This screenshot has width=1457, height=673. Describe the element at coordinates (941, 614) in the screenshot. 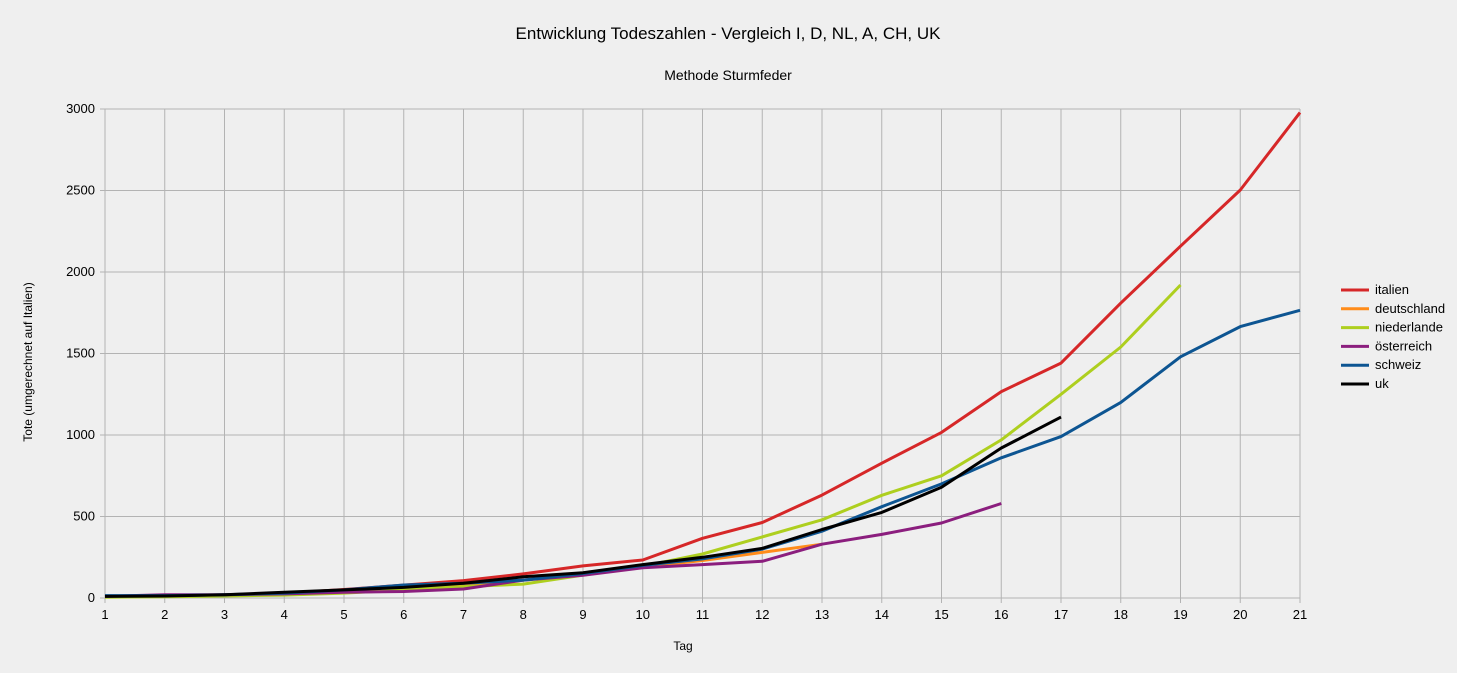

I see `x-tick-label: 15` at that location.